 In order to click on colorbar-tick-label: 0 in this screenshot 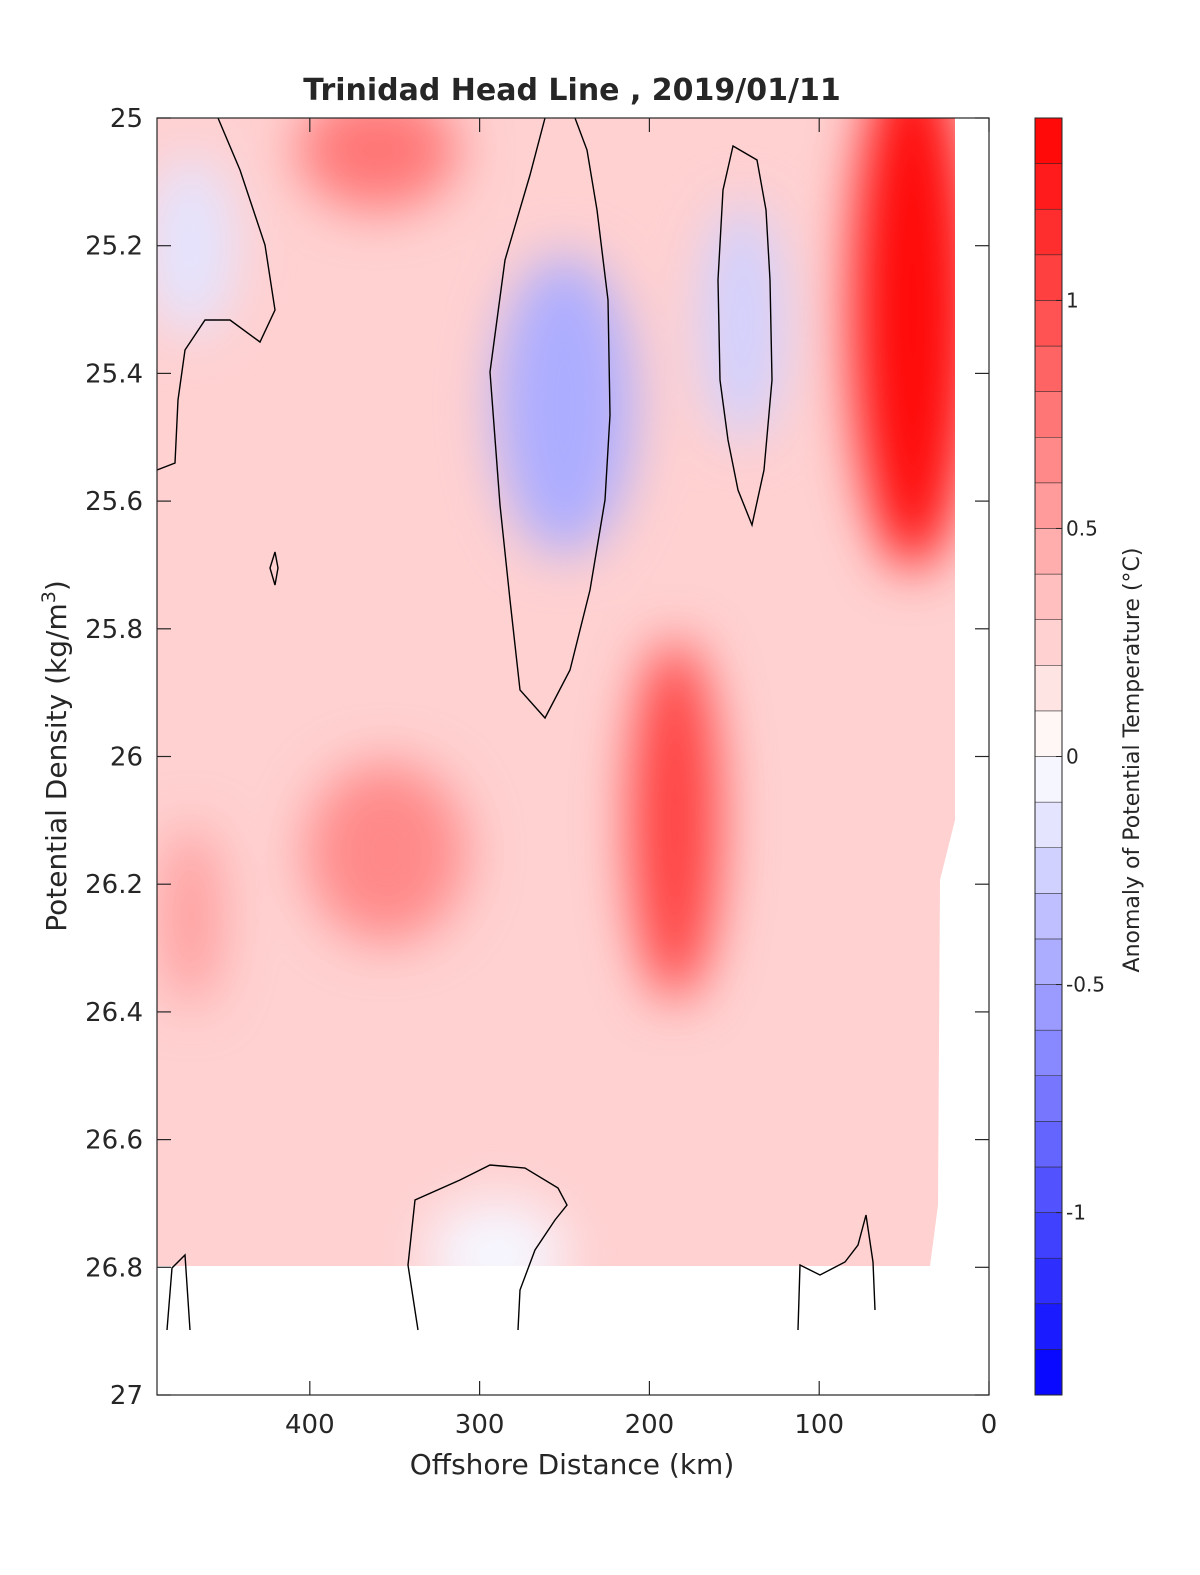, I will do `click(1072, 757)`.